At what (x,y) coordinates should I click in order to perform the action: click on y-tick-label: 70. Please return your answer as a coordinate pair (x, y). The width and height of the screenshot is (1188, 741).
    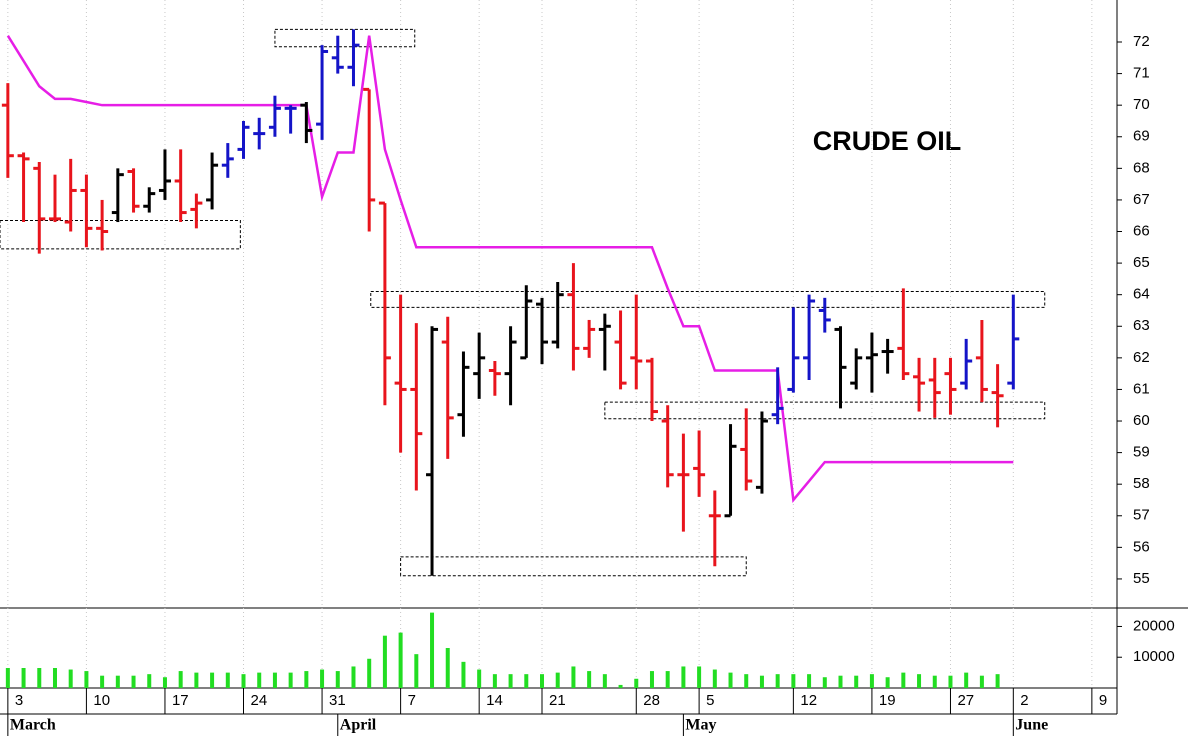
    Looking at the image, I should click on (1141, 104).